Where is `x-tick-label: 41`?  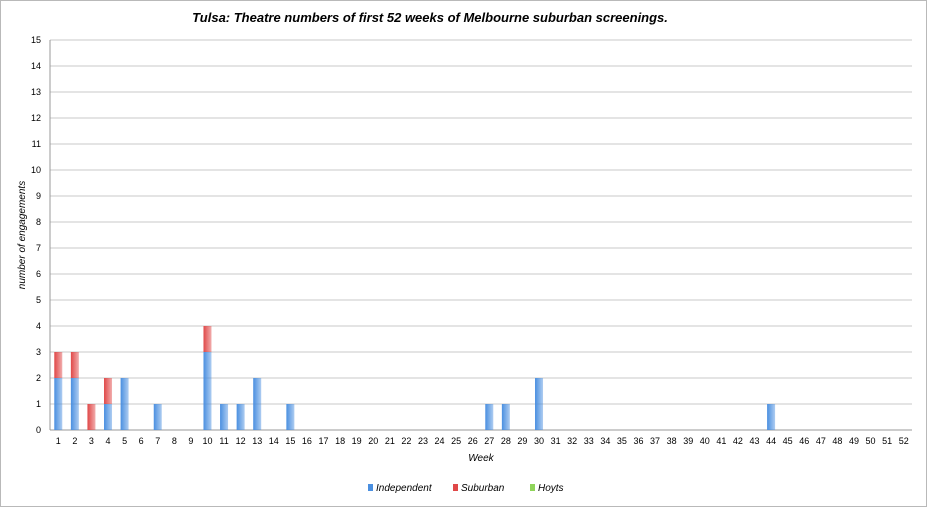
x-tick-label: 41 is located at coordinates (721, 441).